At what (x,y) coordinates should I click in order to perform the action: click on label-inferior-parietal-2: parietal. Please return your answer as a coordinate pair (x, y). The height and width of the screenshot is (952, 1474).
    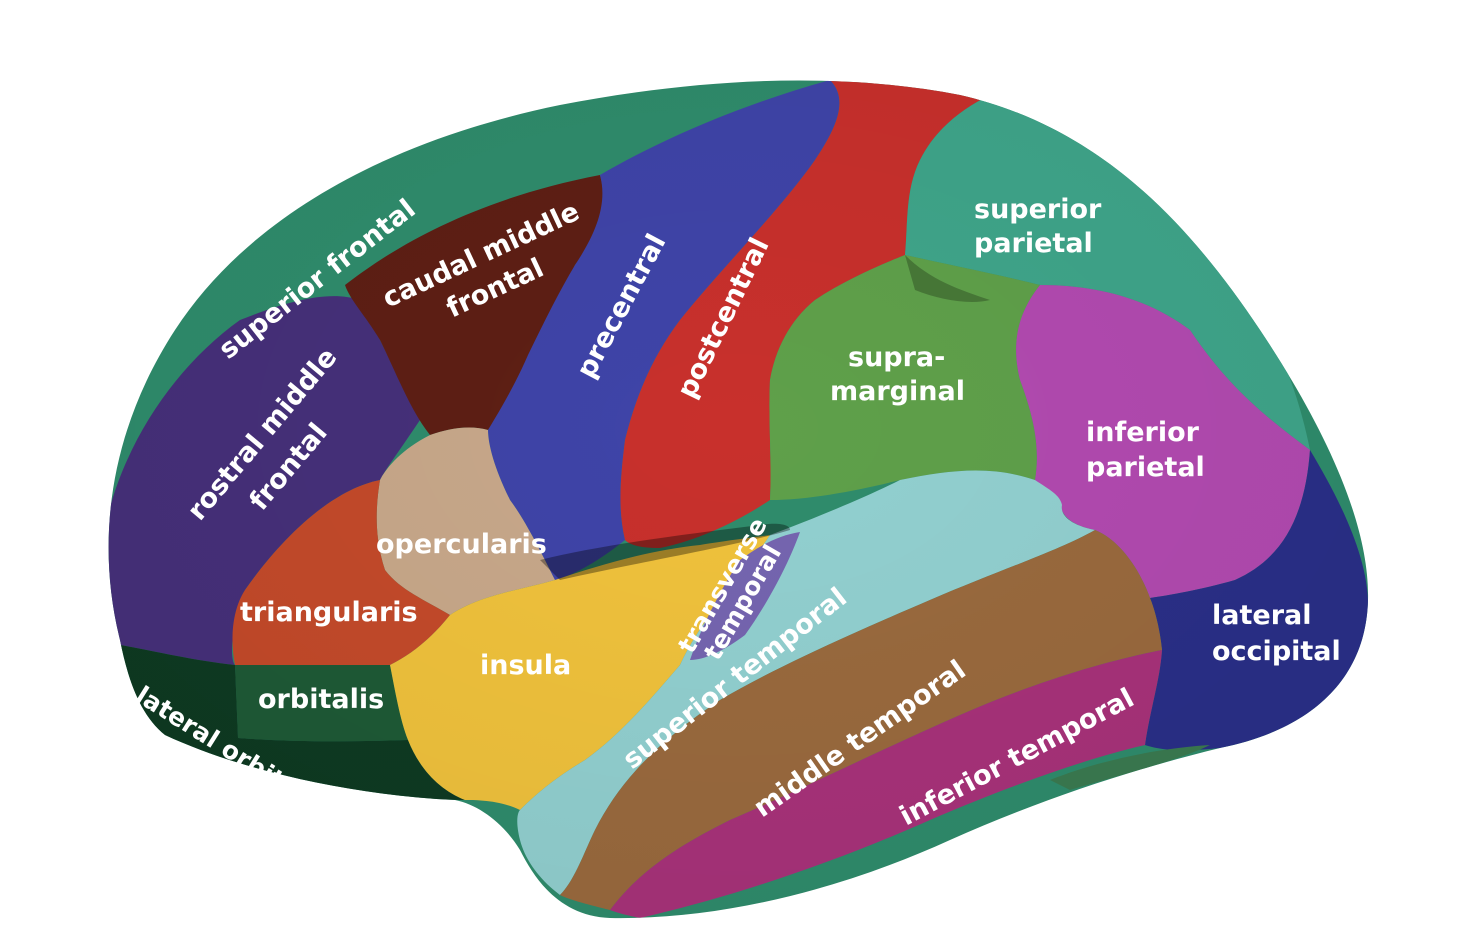
    Looking at the image, I should click on (1145, 467).